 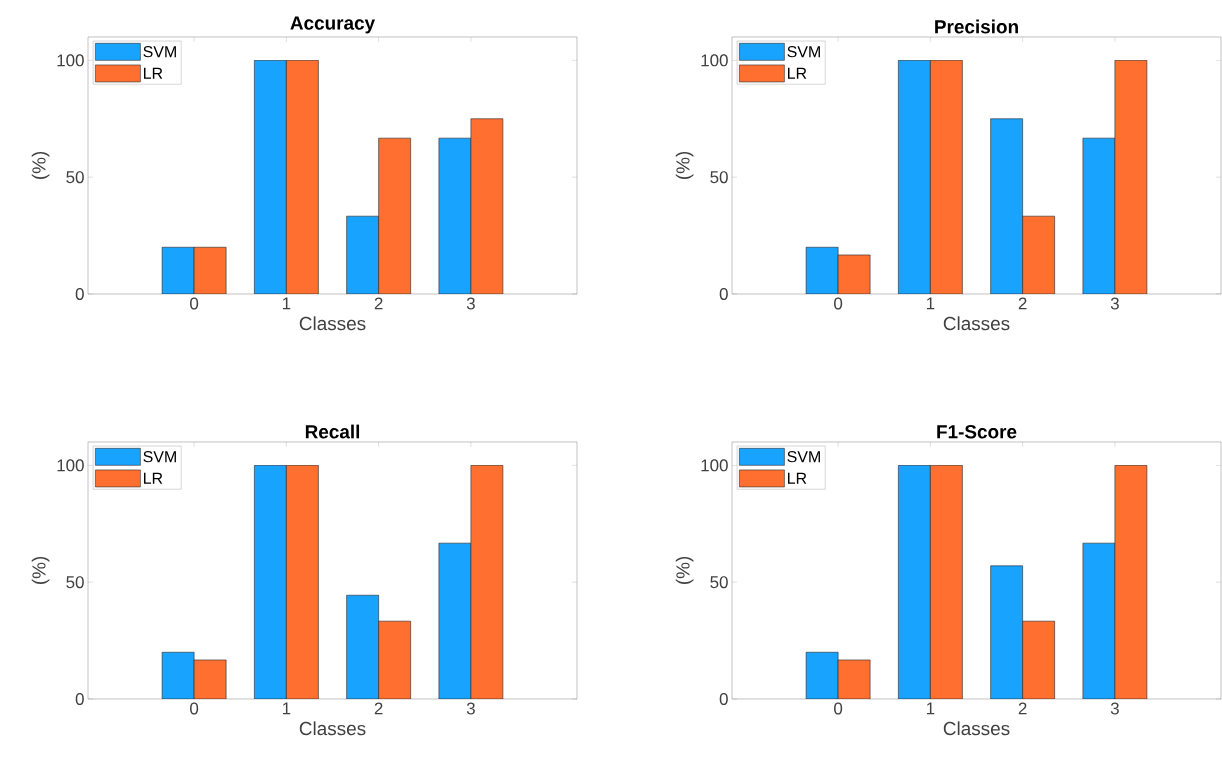 I want to click on chart-title: Accuracy, so click(x=332, y=25).